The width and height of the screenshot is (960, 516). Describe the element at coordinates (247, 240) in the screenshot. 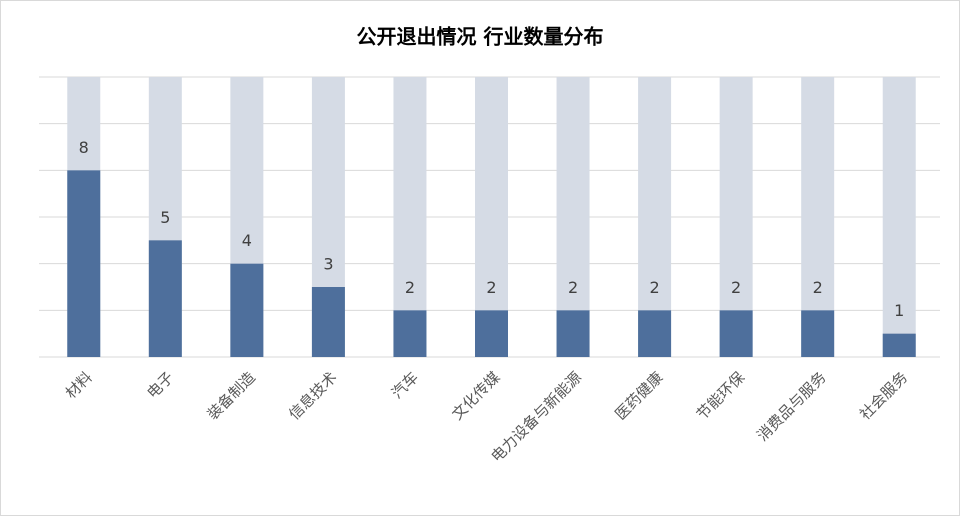

I see `value-label: 4` at that location.